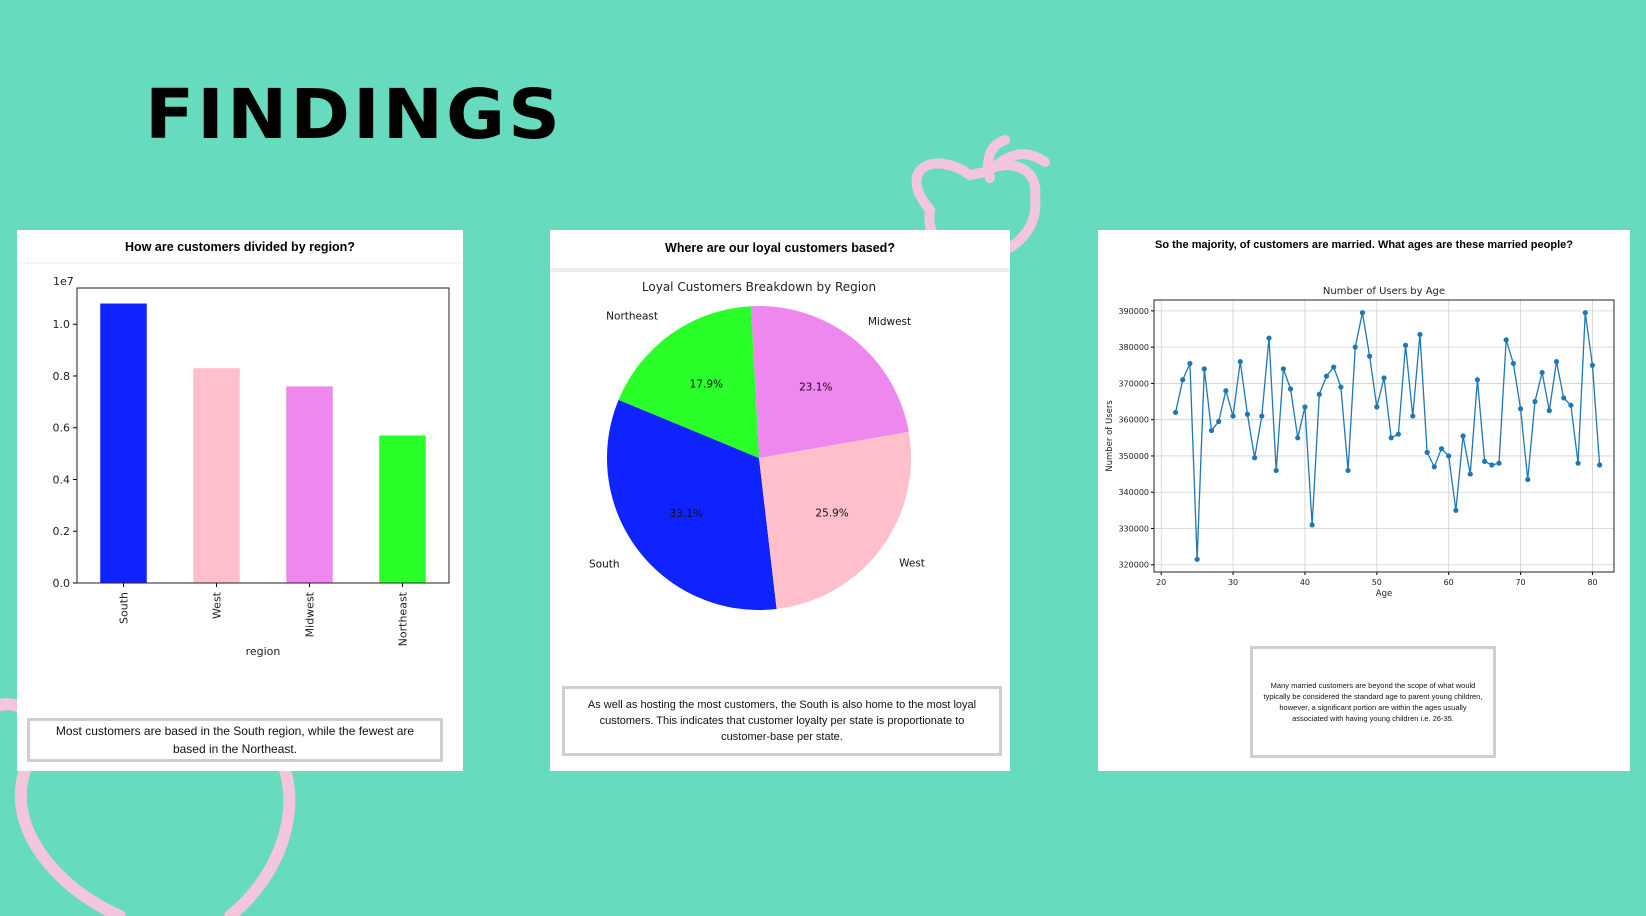 The height and width of the screenshot is (916, 1646). What do you see at coordinates (688, 382) in the screenshot?
I see `slice-northeast` at bounding box center [688, 382].